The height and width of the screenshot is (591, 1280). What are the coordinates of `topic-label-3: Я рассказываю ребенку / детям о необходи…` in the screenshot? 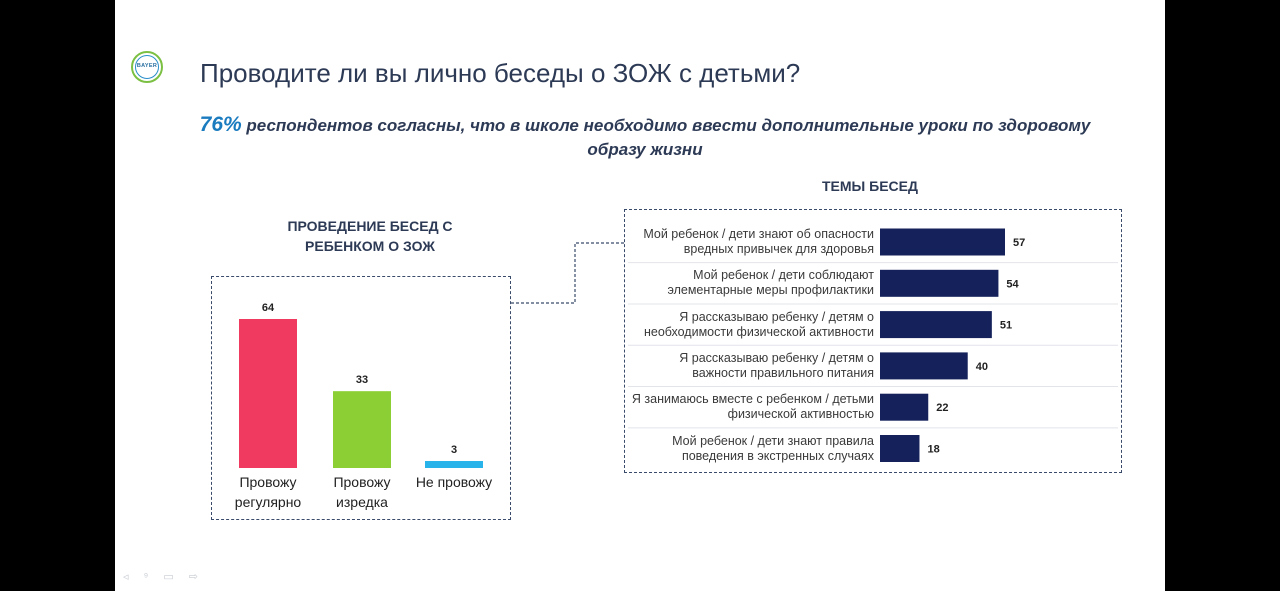 It's located at (758, 324).